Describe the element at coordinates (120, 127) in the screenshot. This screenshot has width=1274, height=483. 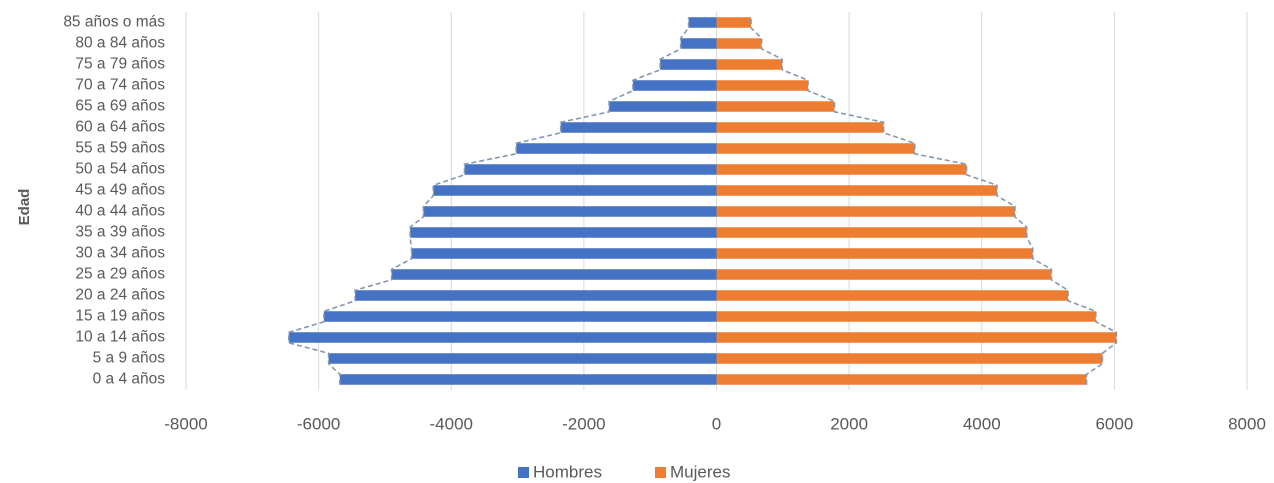
I see `category-label: 60 a 64 años` at that location.